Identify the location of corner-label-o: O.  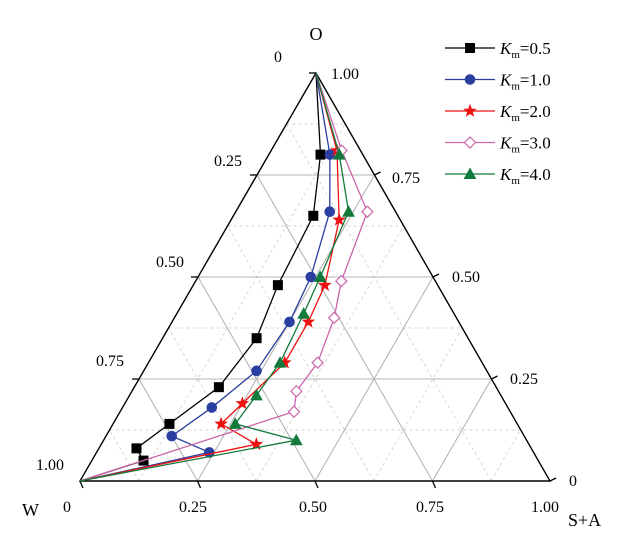
(316, 34).